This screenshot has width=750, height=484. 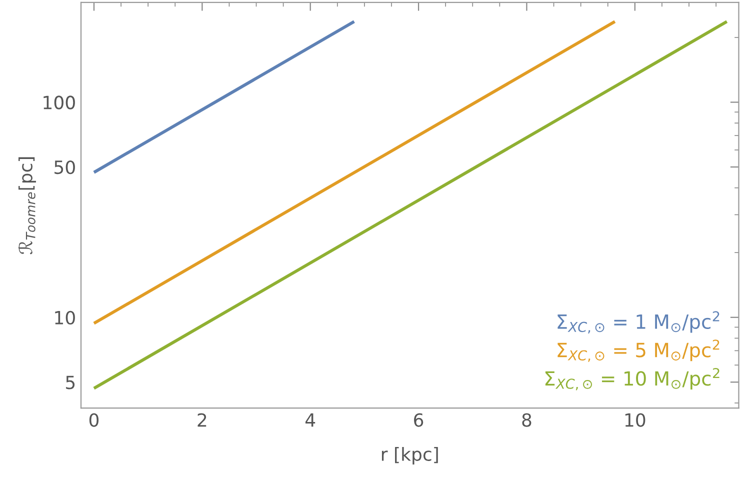 What do you see at coordinates (635, 420) in the screenshot?
I see `x-tick-label: 10` at bounding box center [635, 420].